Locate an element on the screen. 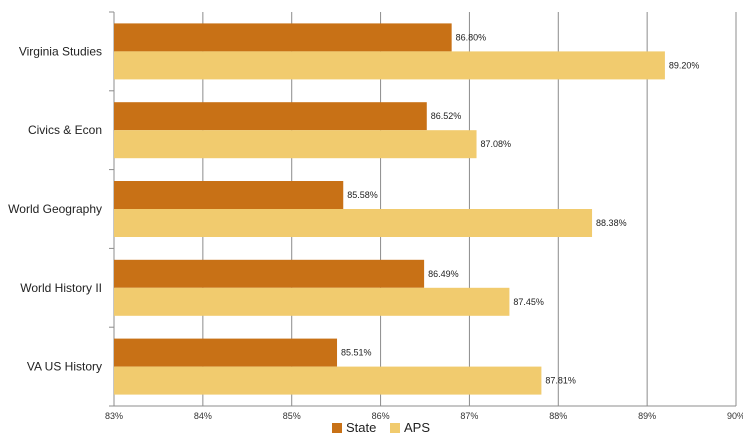 The width and height of the screenshot is (743, 443). data-label: 88.38% is located at coordinates (611, 223).